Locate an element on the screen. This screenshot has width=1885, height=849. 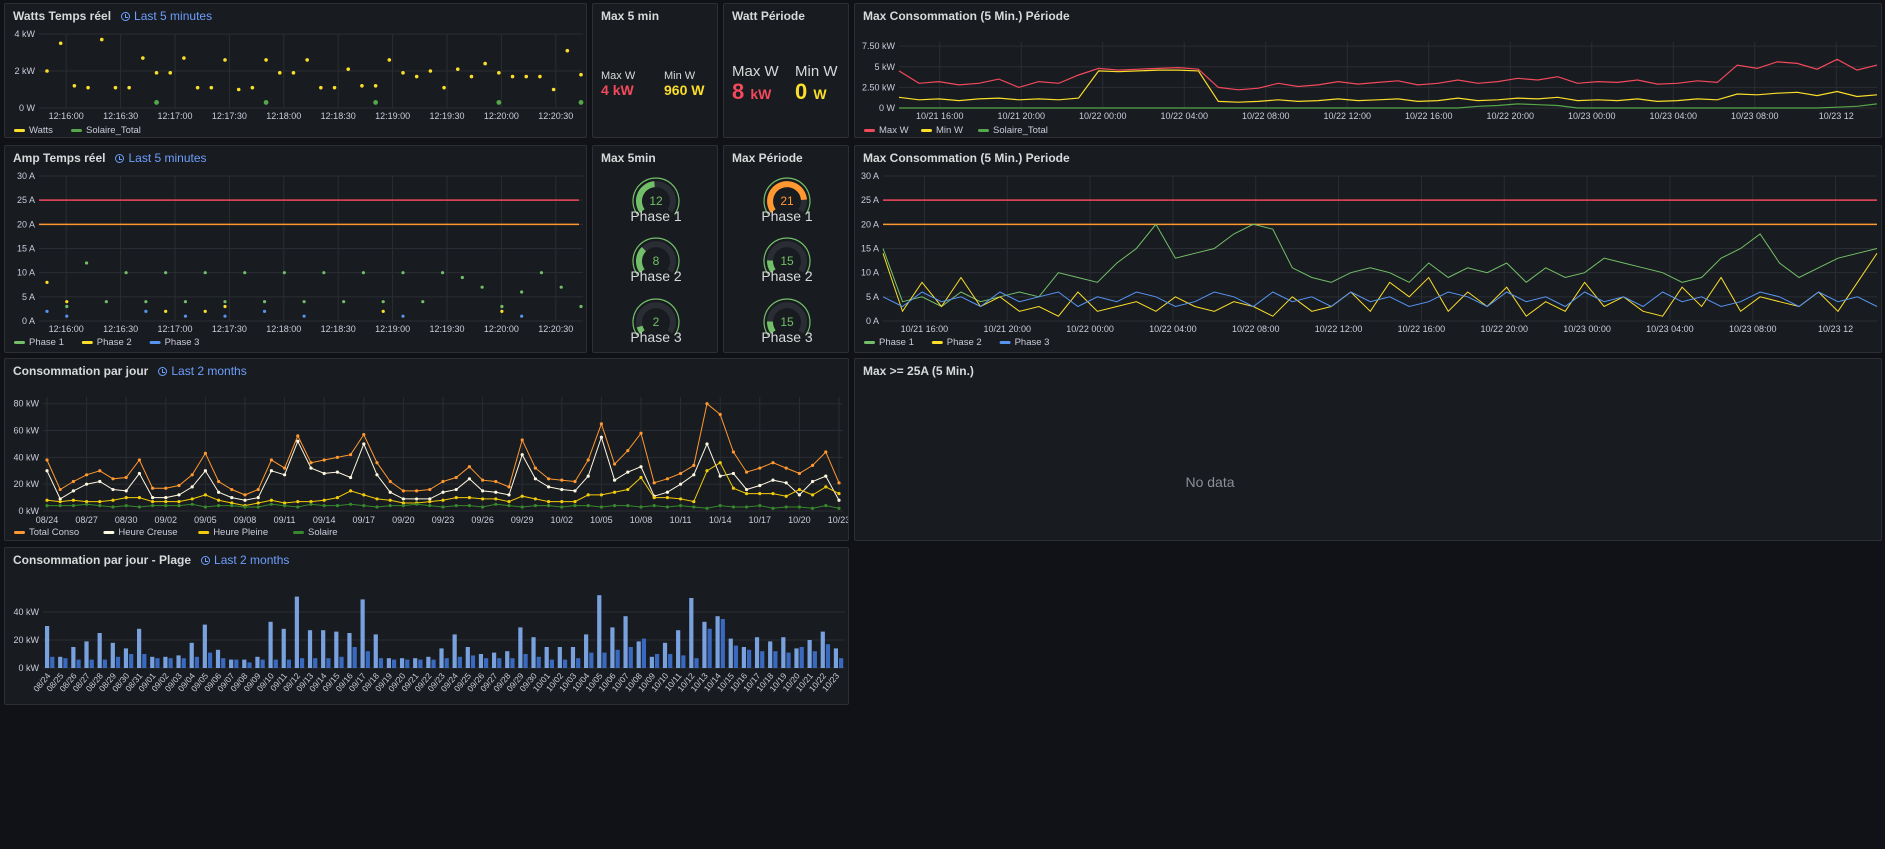
panel-max-25a: Max >= 25A (5 Min.) No data is located at coordinates (1368, 449).